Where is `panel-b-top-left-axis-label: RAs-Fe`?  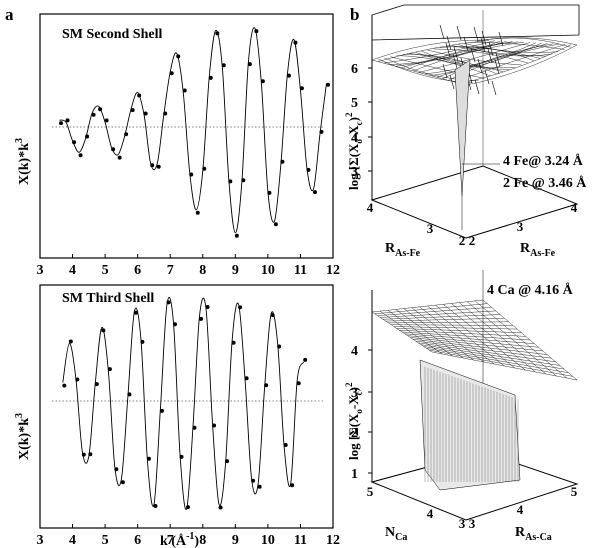 panel-b-top-left-axis-label: RAs-Fe is located at coordinates (403, 250).